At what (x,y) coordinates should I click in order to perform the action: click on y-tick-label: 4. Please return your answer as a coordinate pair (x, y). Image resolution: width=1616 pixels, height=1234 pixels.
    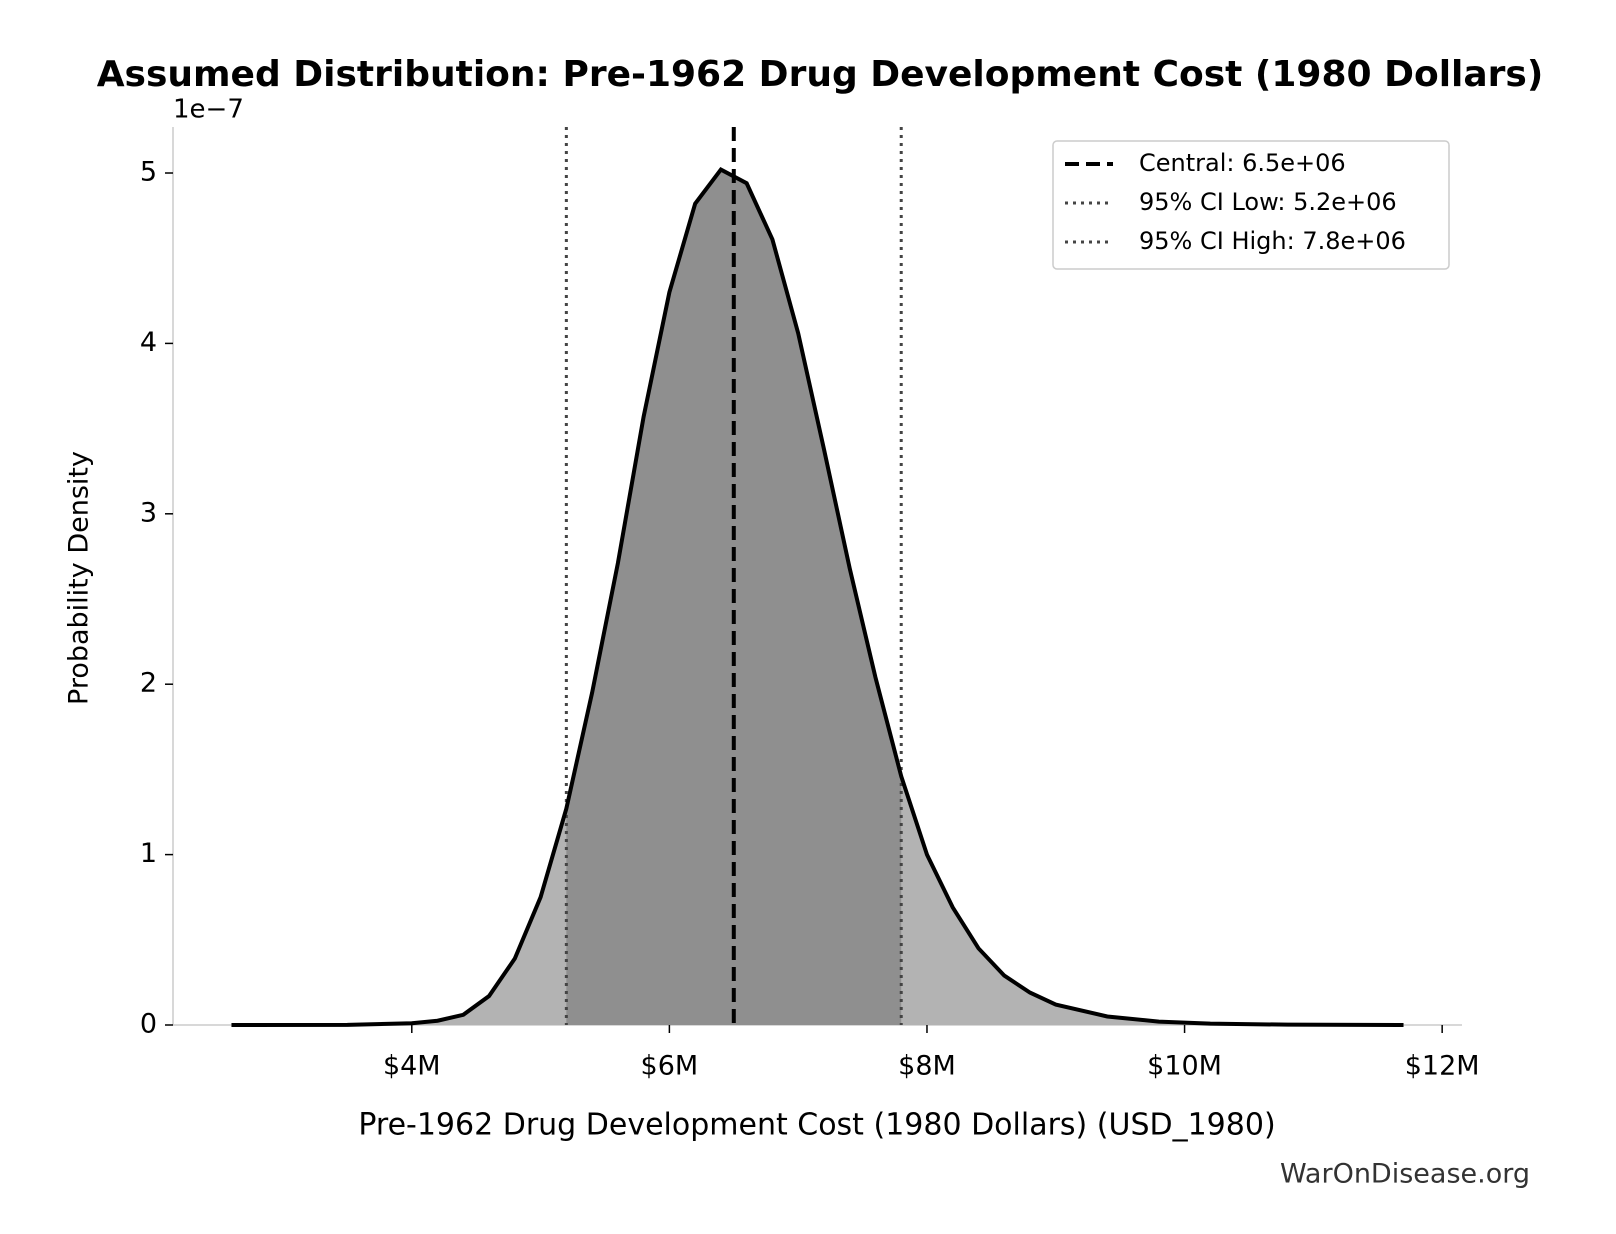
    Looking at the image, I should click on (148, 342).